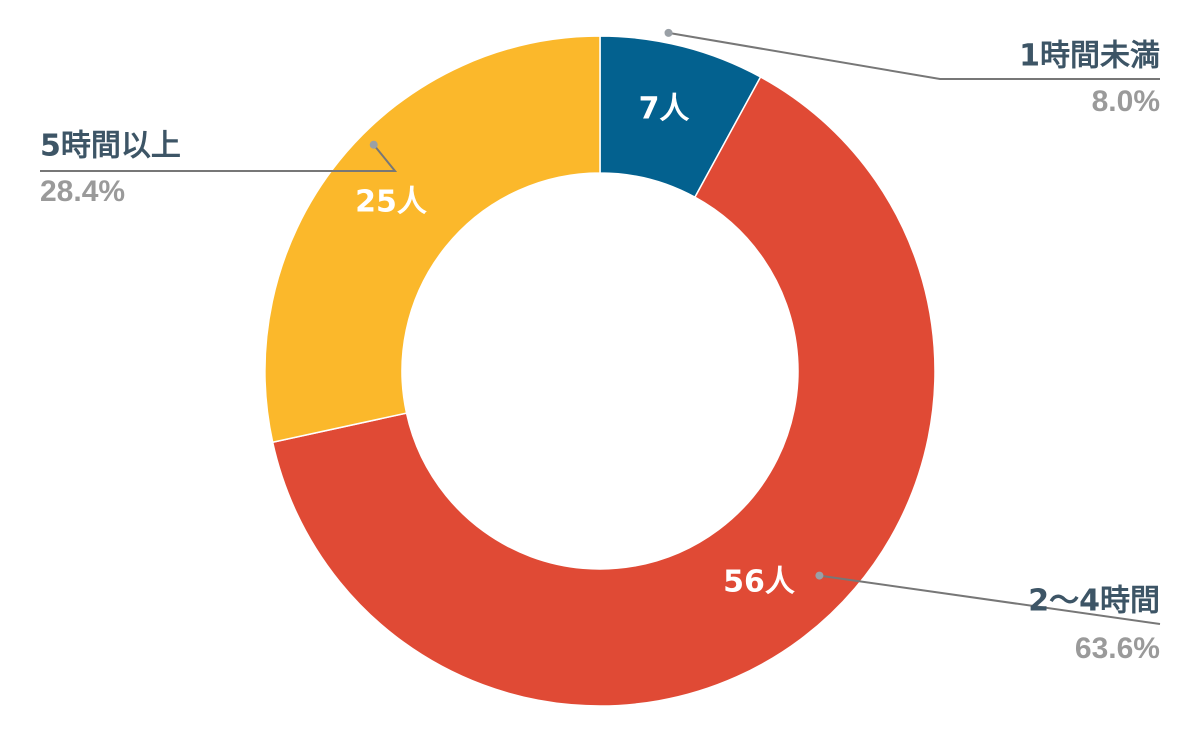  I want to click on category-label-3: 5時間以上, so click(110, 146).